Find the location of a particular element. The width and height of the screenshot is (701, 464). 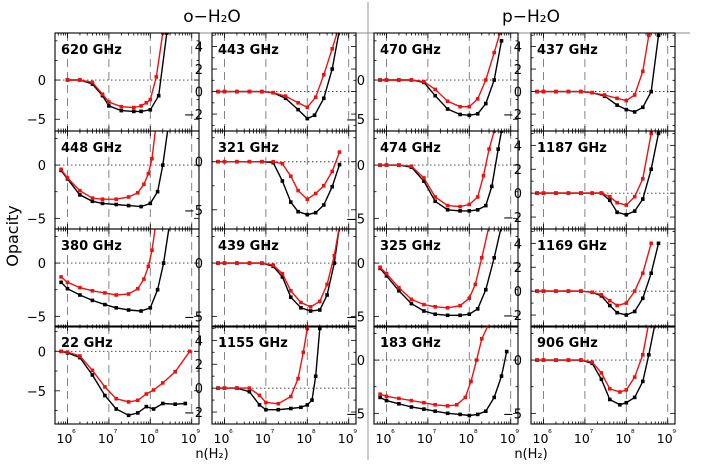

panel-label: 906 GHz is located at coordinates (567, 343).